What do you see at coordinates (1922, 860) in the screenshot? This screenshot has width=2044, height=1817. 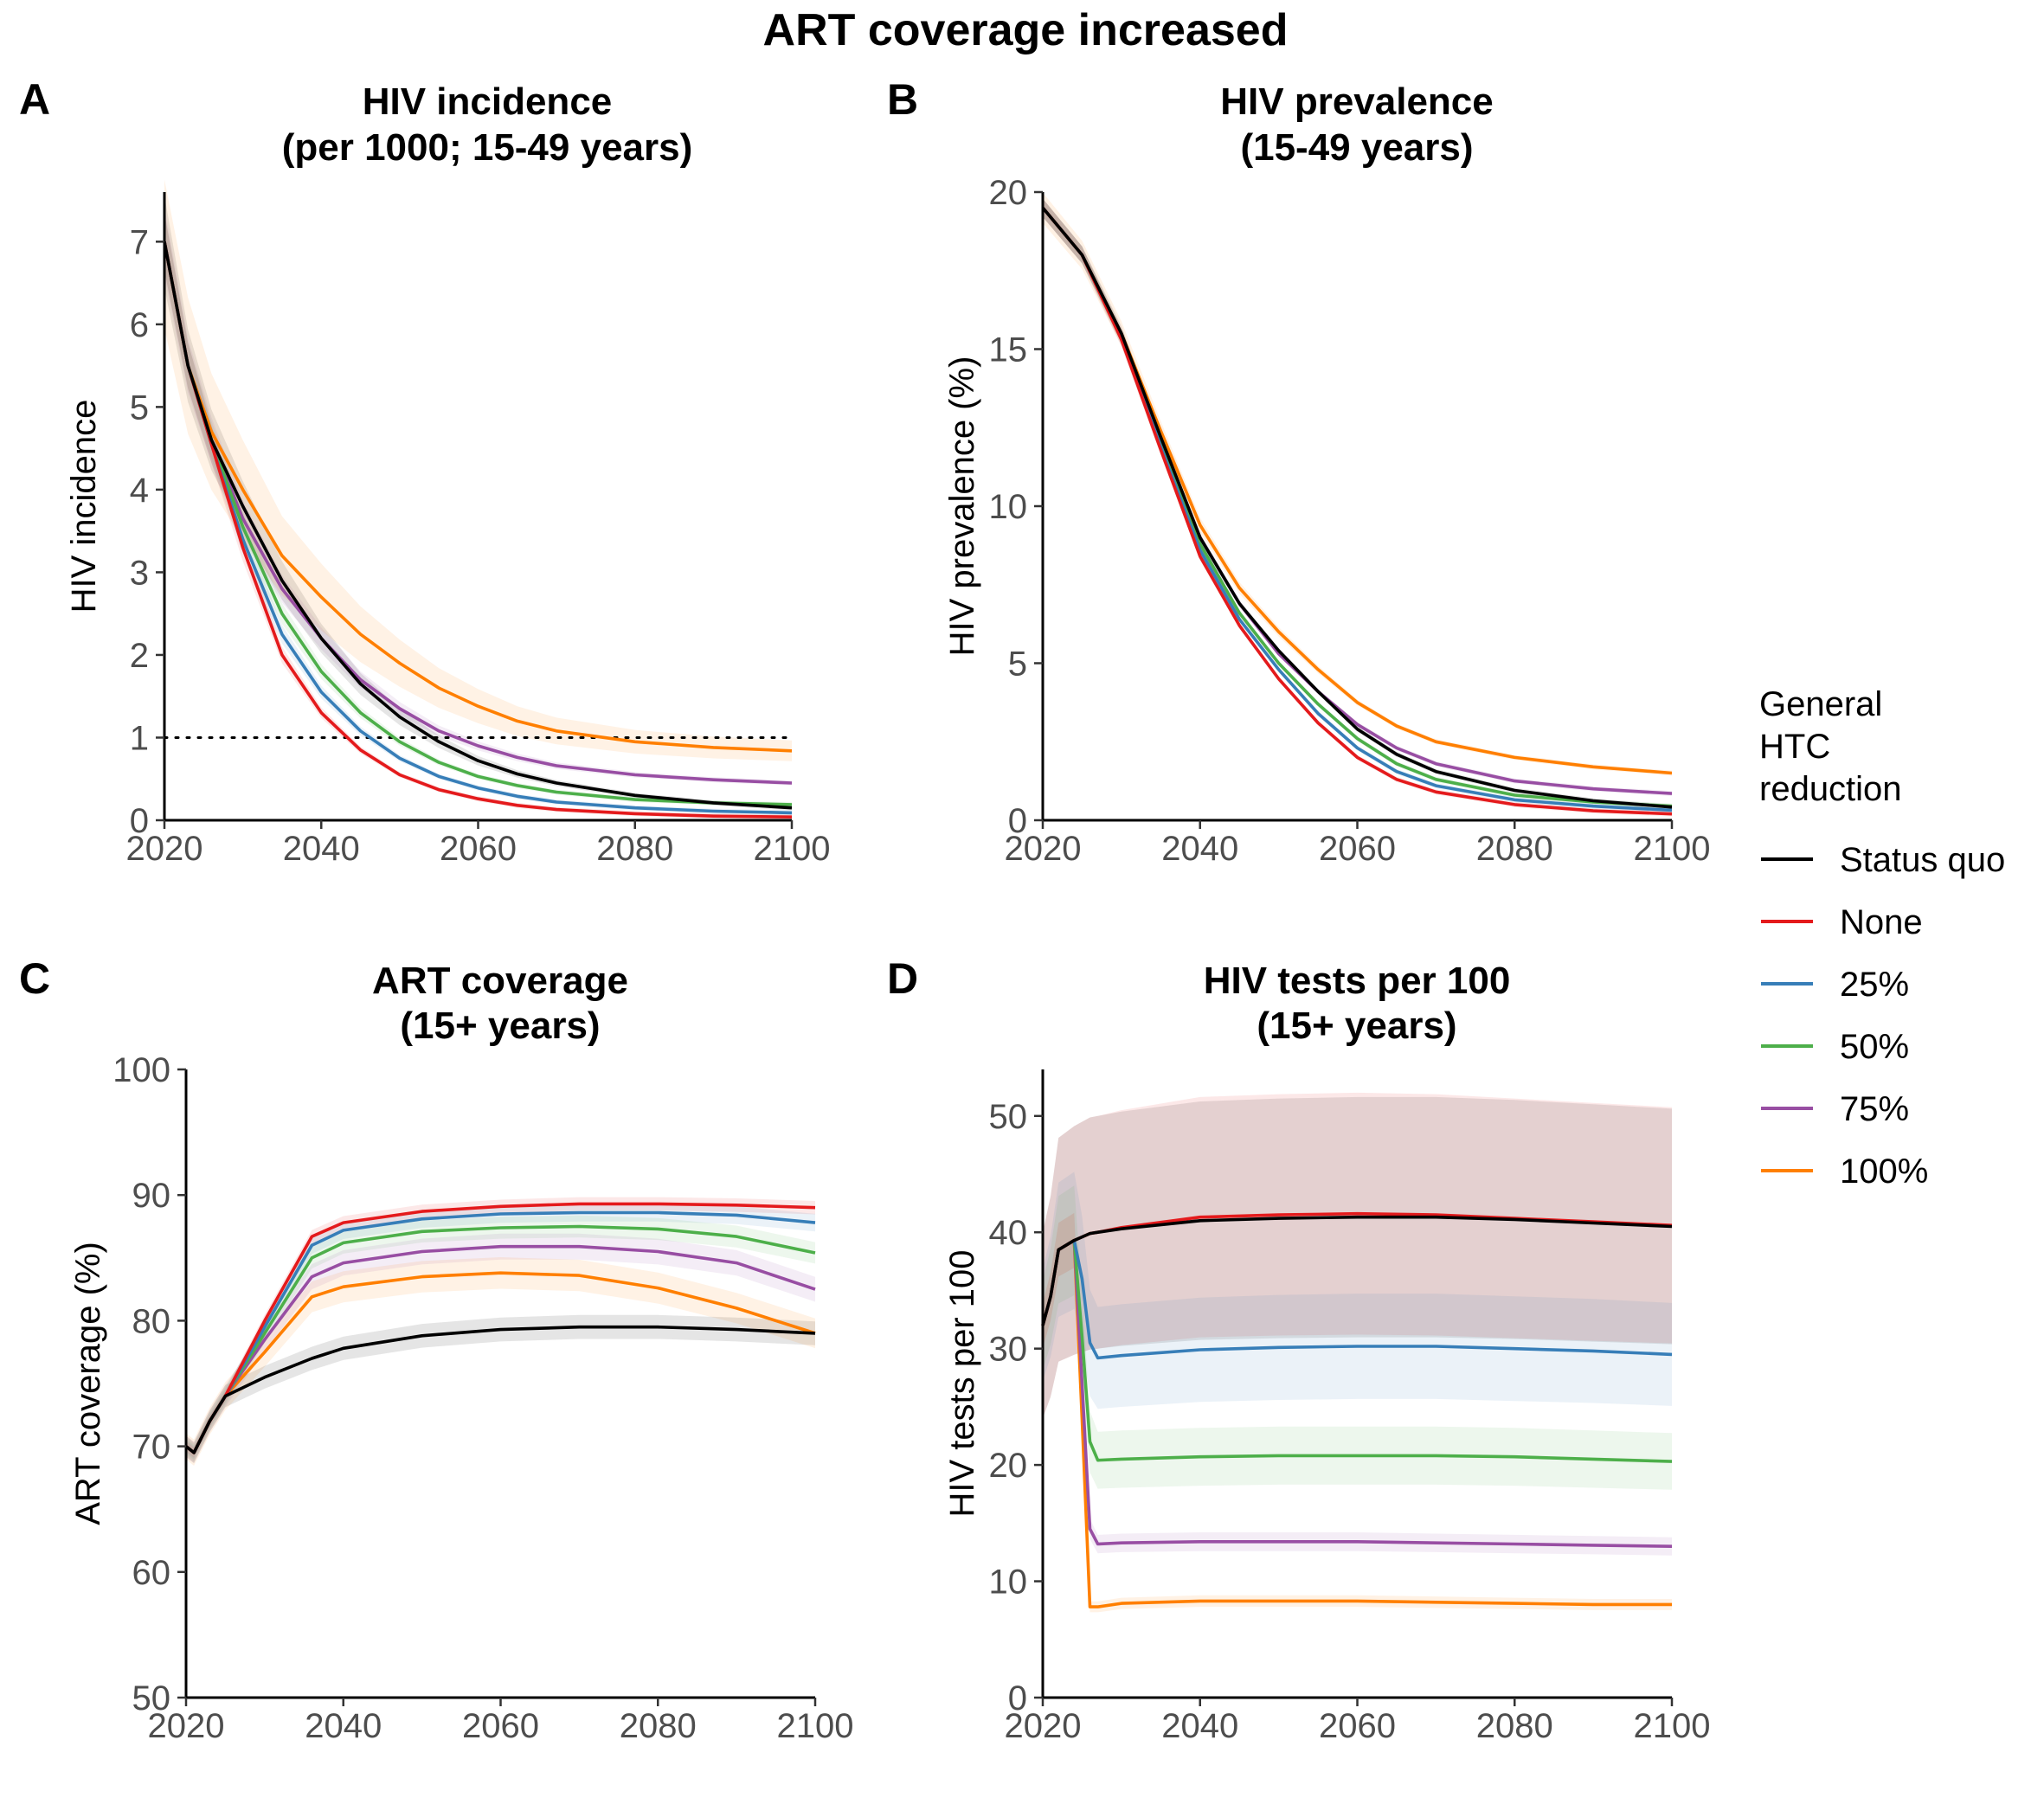 I see `legend-label: Status quo` at bounding box center [1922, 860].